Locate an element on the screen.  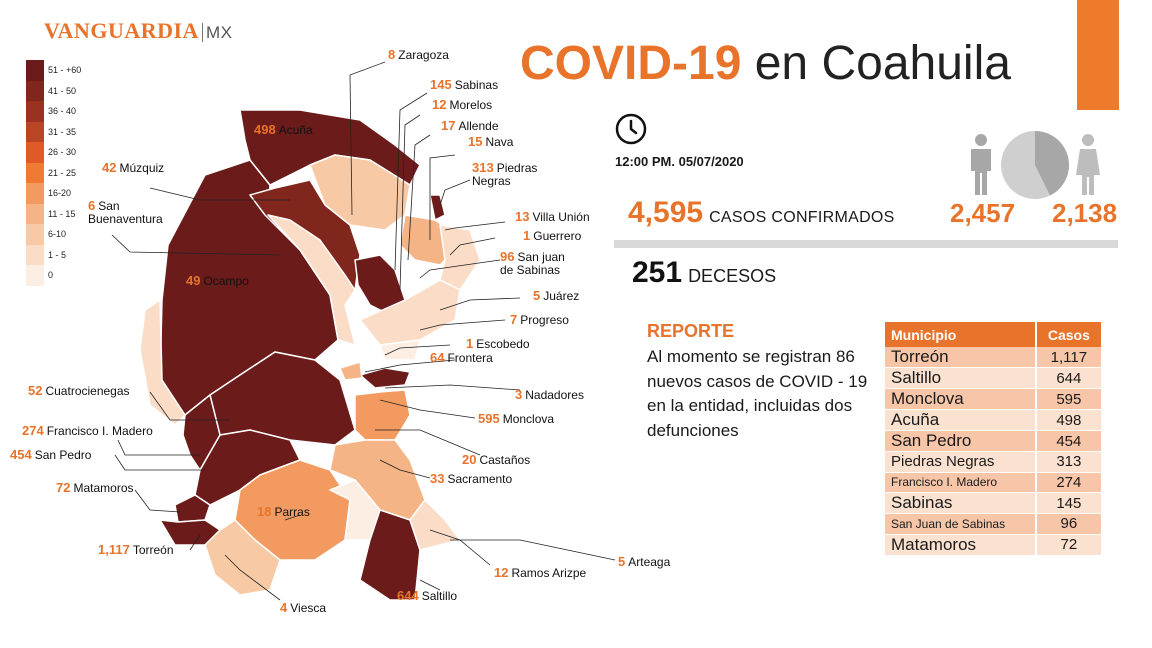
table-row: Acuña 498 is located at coordinates (993, 420).